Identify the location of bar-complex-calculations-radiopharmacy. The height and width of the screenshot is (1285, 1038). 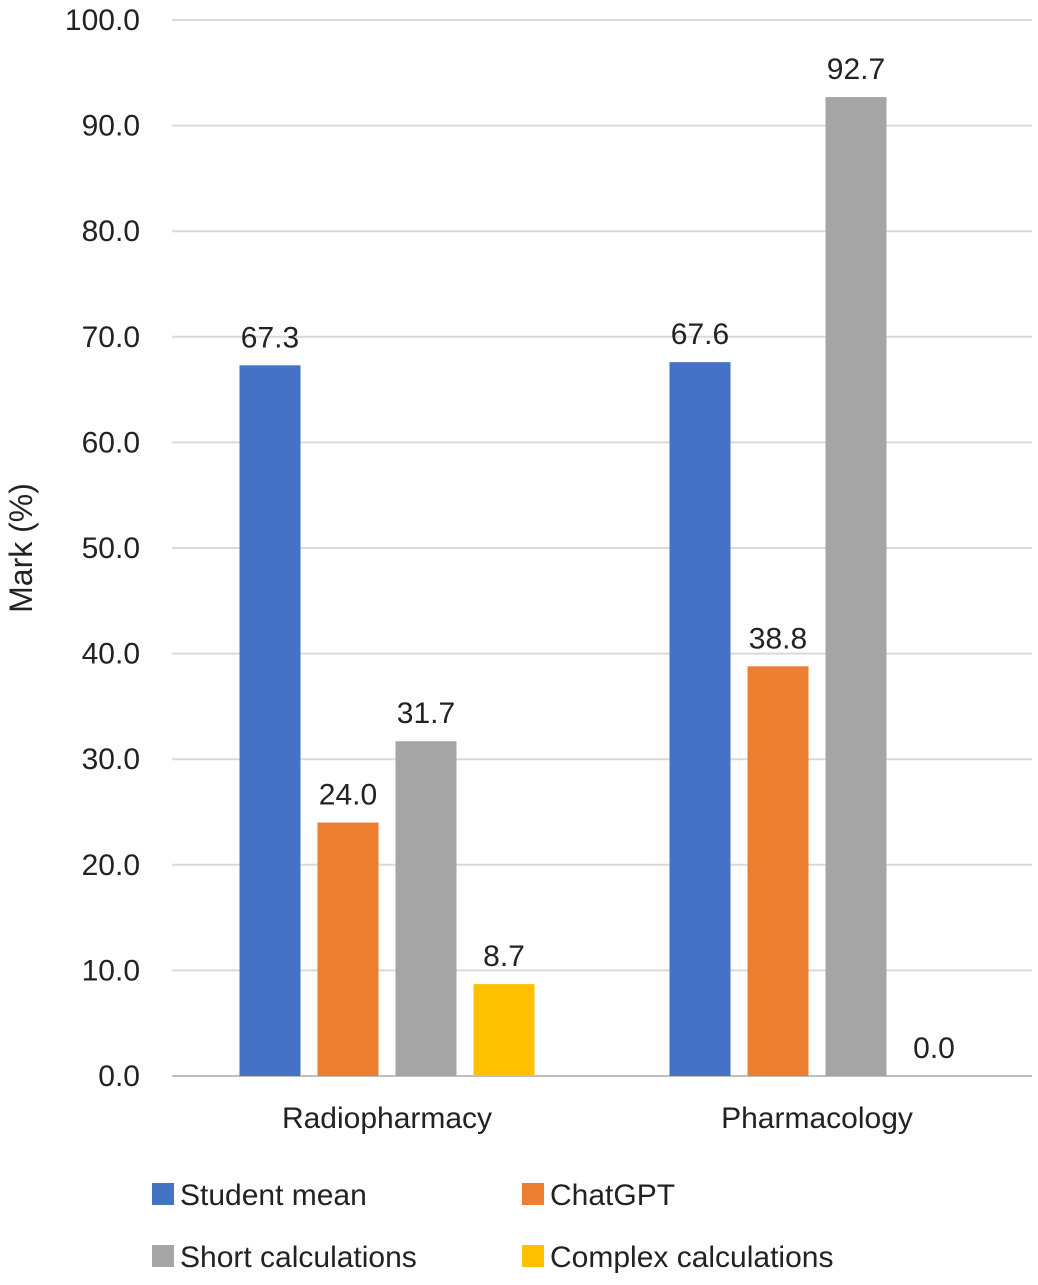
(504, 1030).